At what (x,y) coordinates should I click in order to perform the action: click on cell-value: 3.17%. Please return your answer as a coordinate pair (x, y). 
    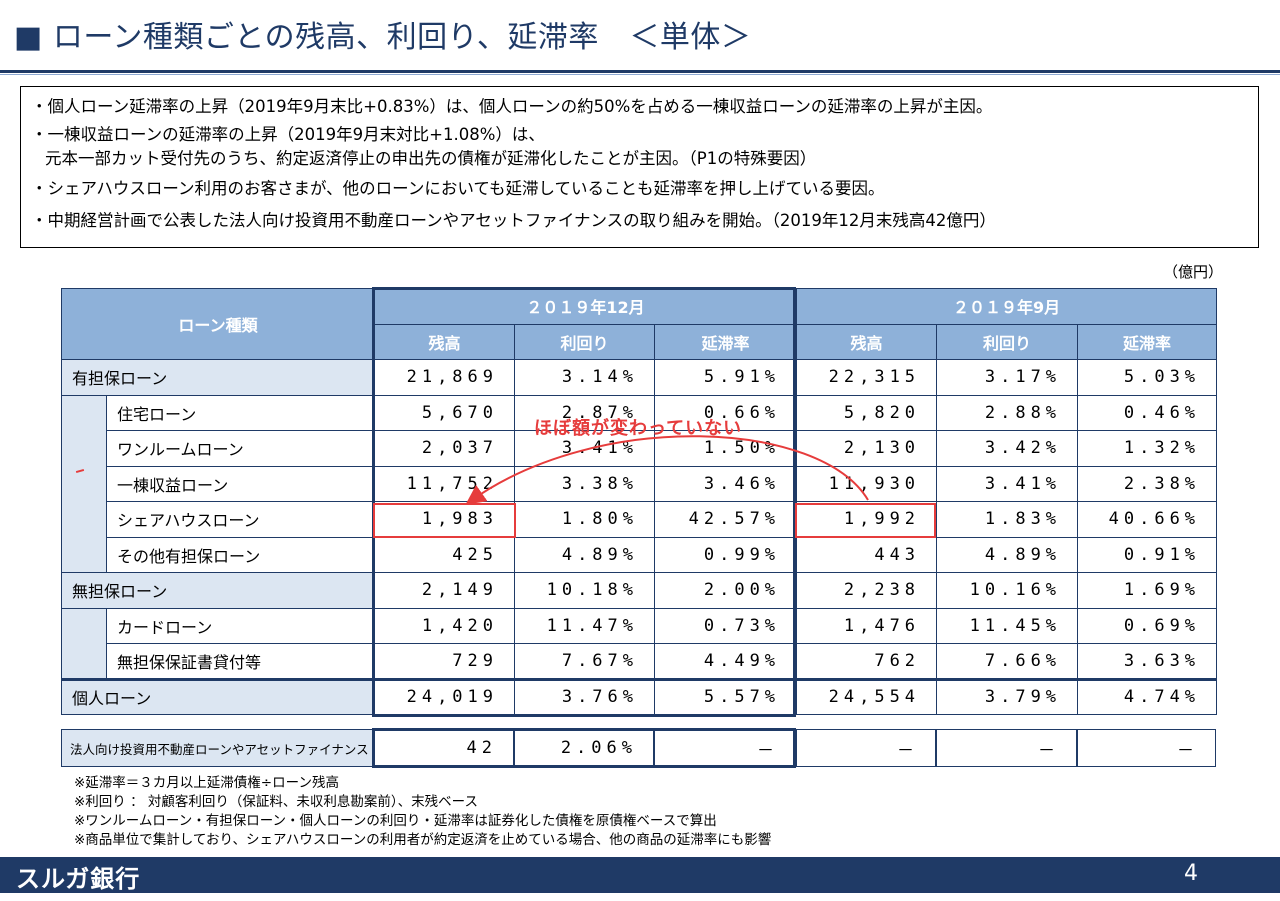
    Looking at the image, I should click on (1007, 377).